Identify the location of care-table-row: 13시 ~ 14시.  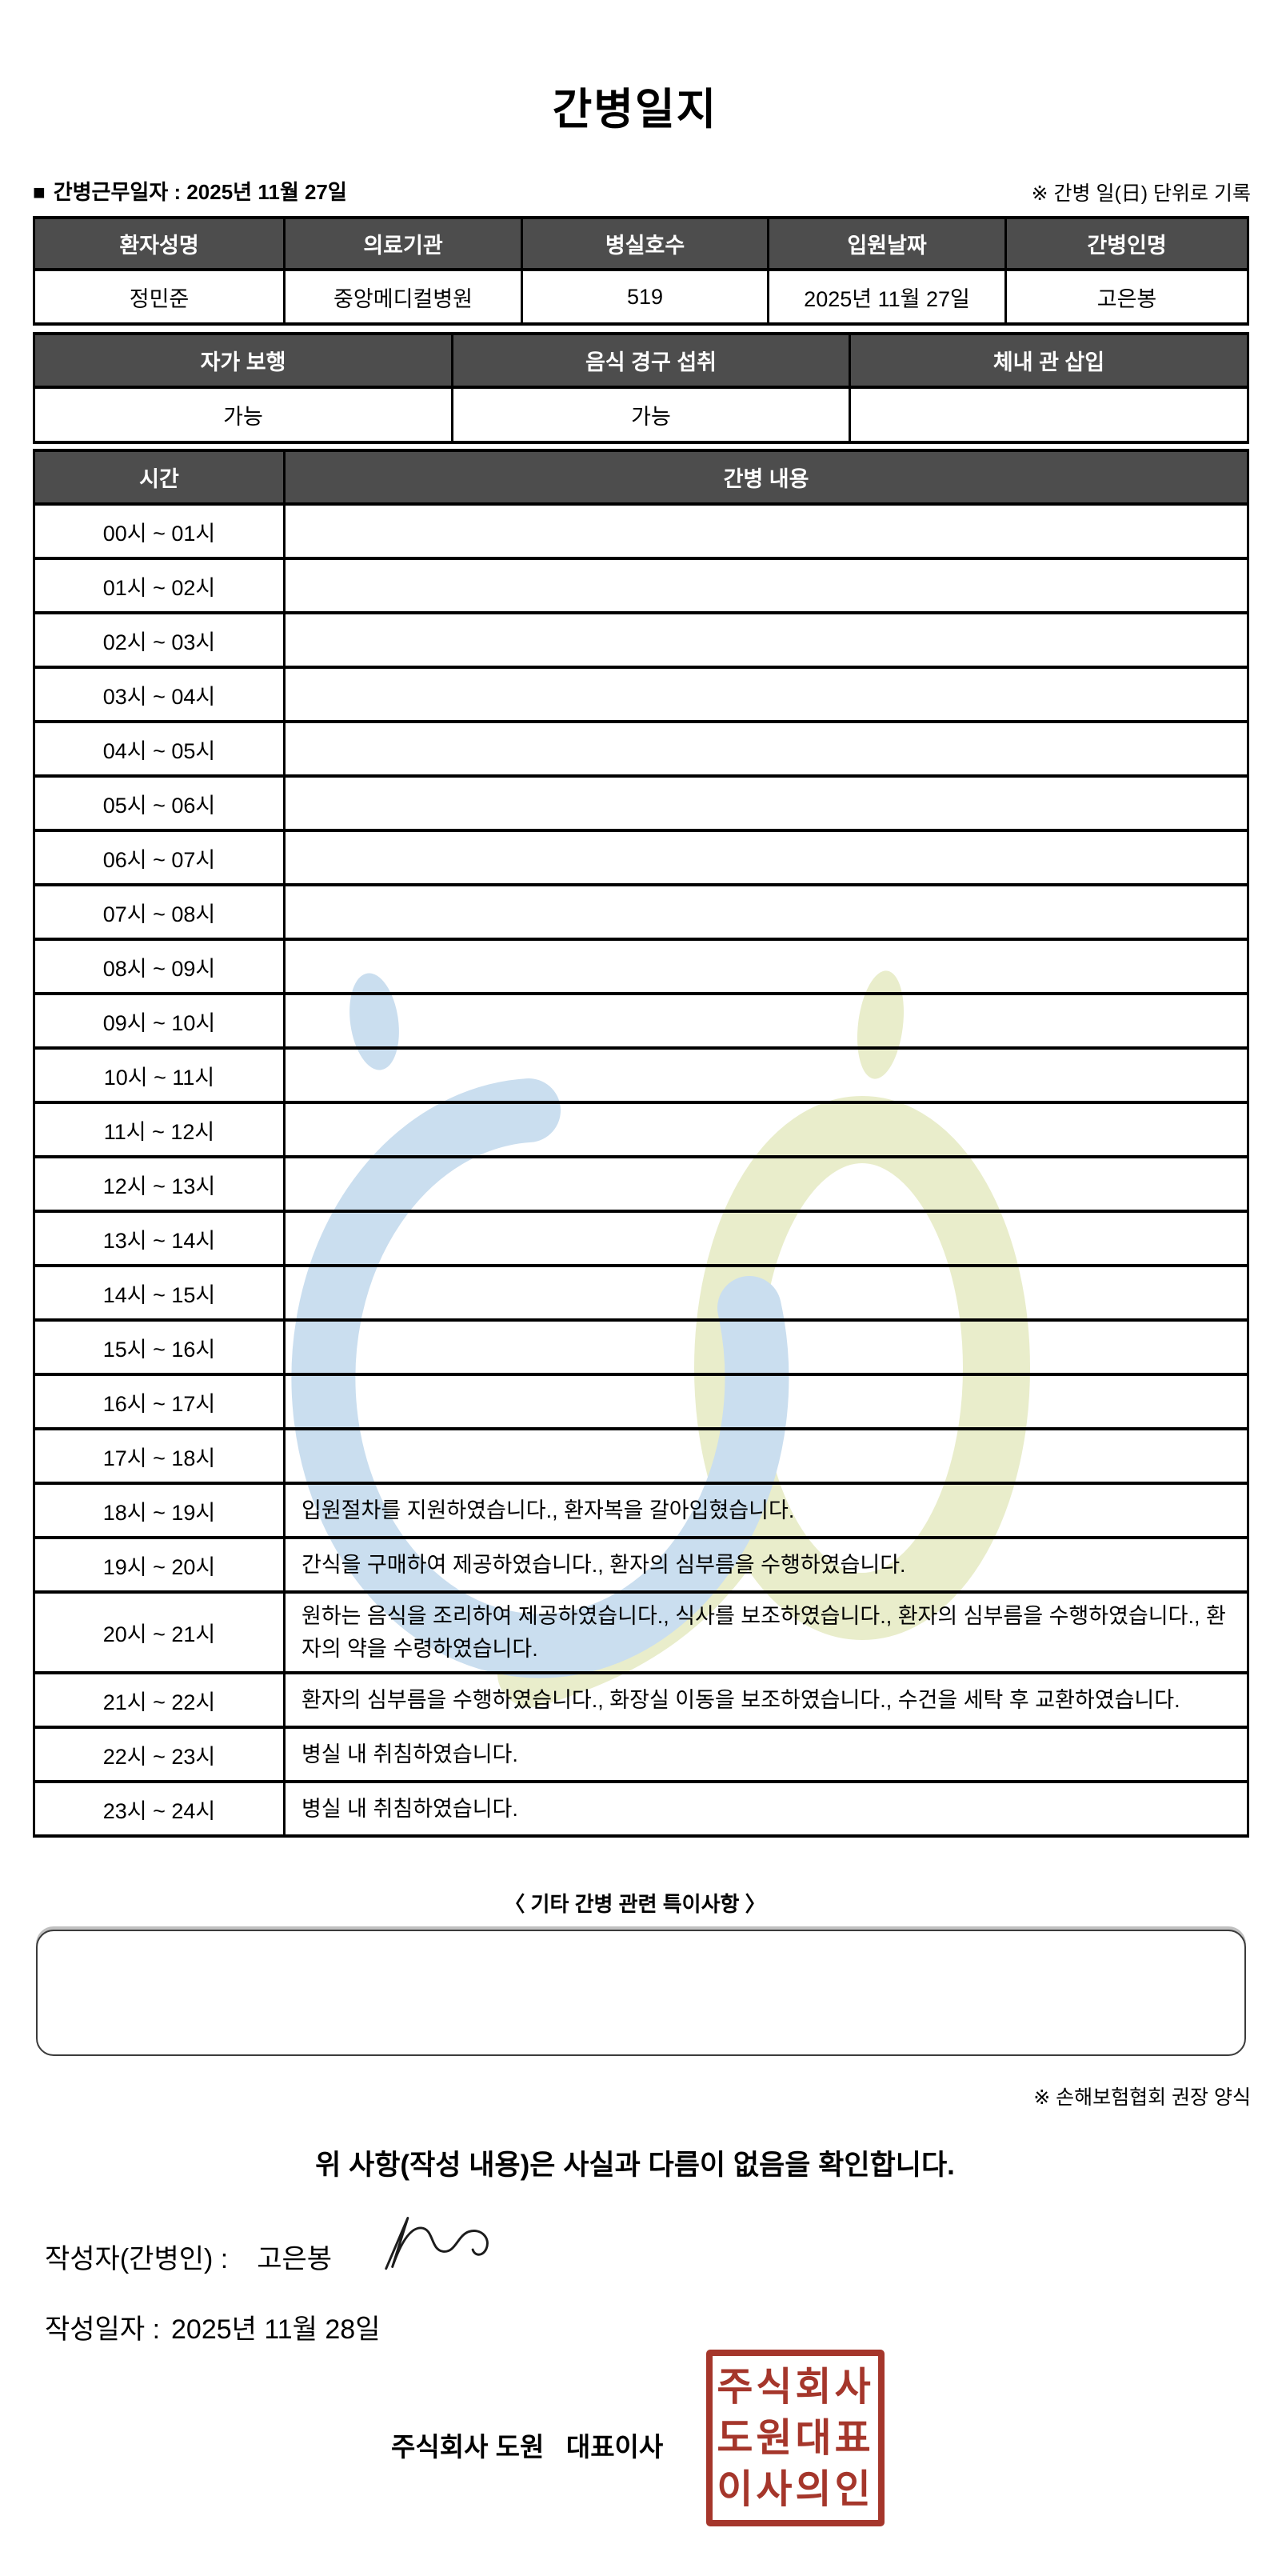
(641, 1238).